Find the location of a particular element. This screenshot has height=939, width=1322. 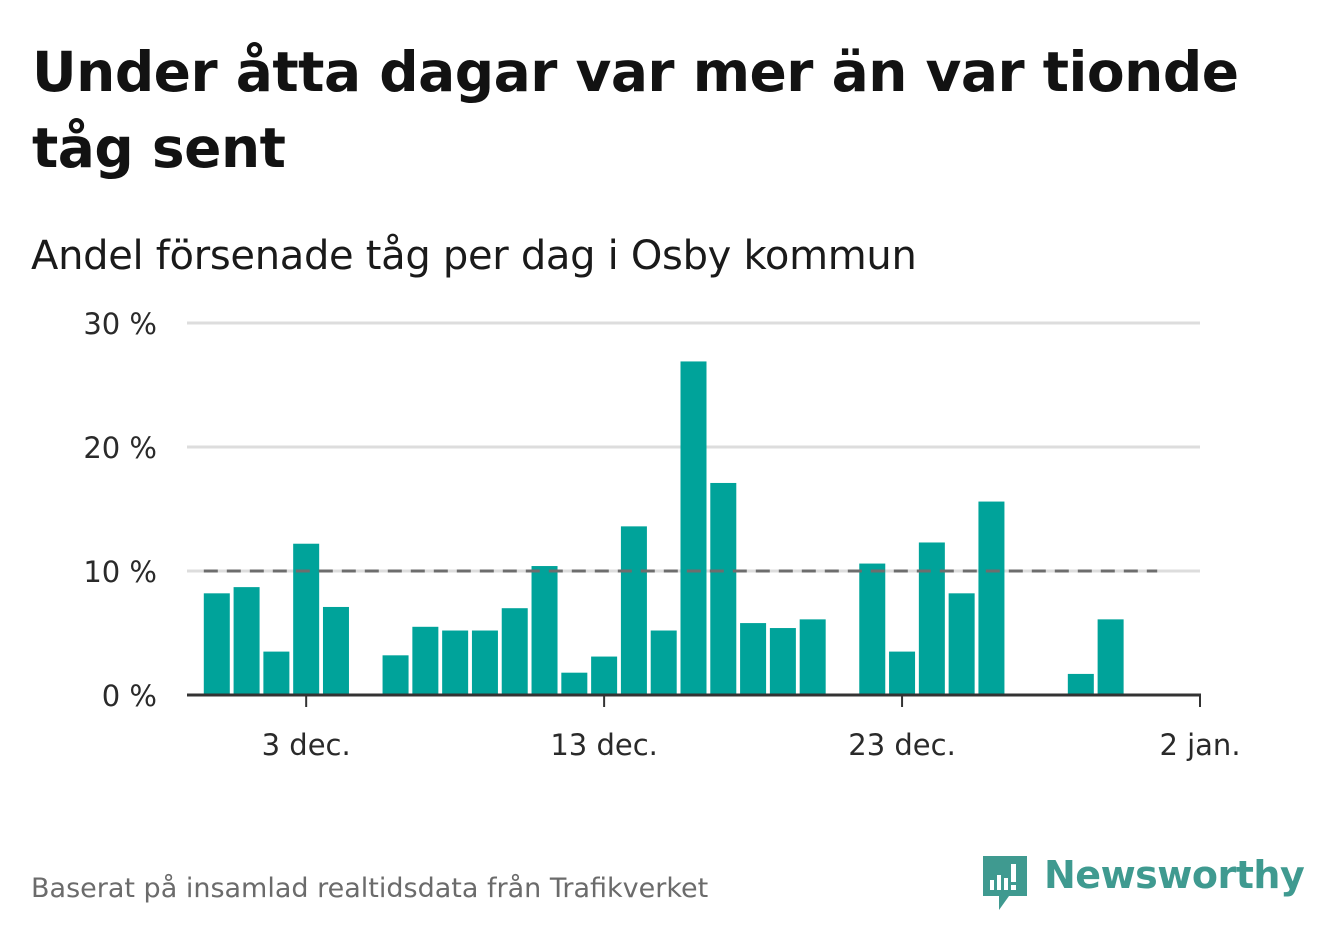

x-tick-label: 2 jan. is located at coordinates (1199, 745).